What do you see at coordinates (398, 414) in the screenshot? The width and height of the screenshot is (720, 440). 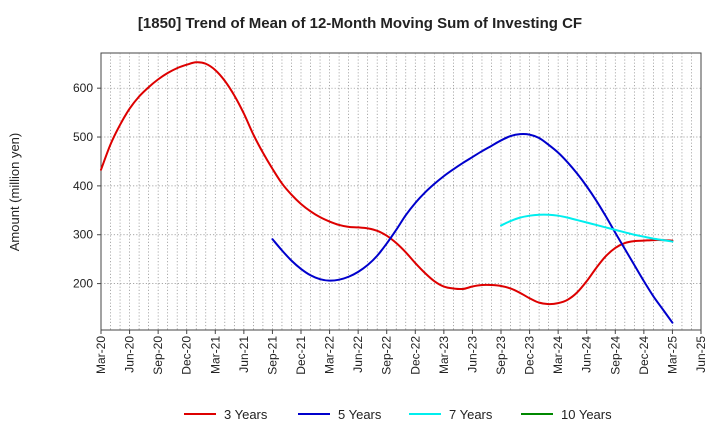 I see `legend: 3 Years 5 Years 7 Years 10 Years` at bounding box center [398, 414].